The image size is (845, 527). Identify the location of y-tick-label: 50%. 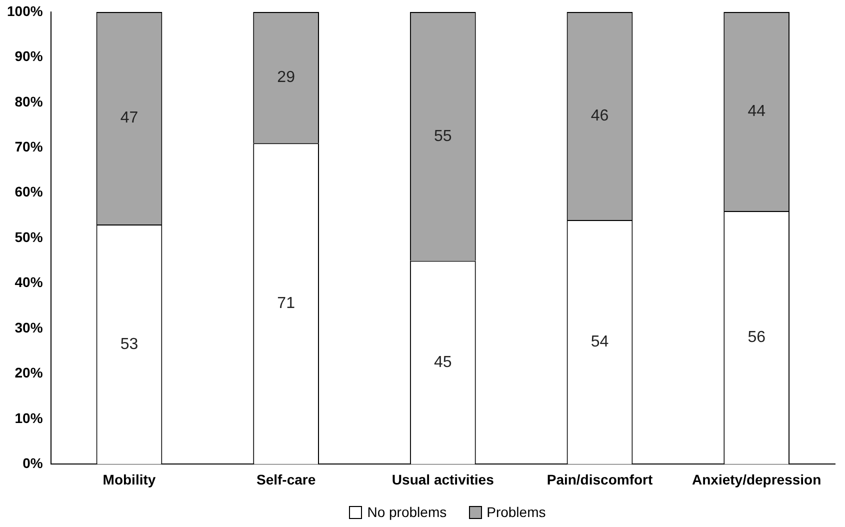
(29, 236).